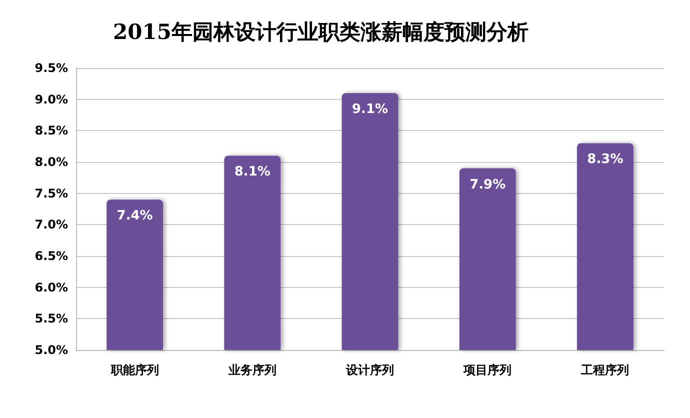 Image resolution: width=690 pixels, height=418 pixels. What do you see at coordinates (51, 162) in the screenshot?
I see `y-tick-label: 8.0%` at bounding box center [51, 162].